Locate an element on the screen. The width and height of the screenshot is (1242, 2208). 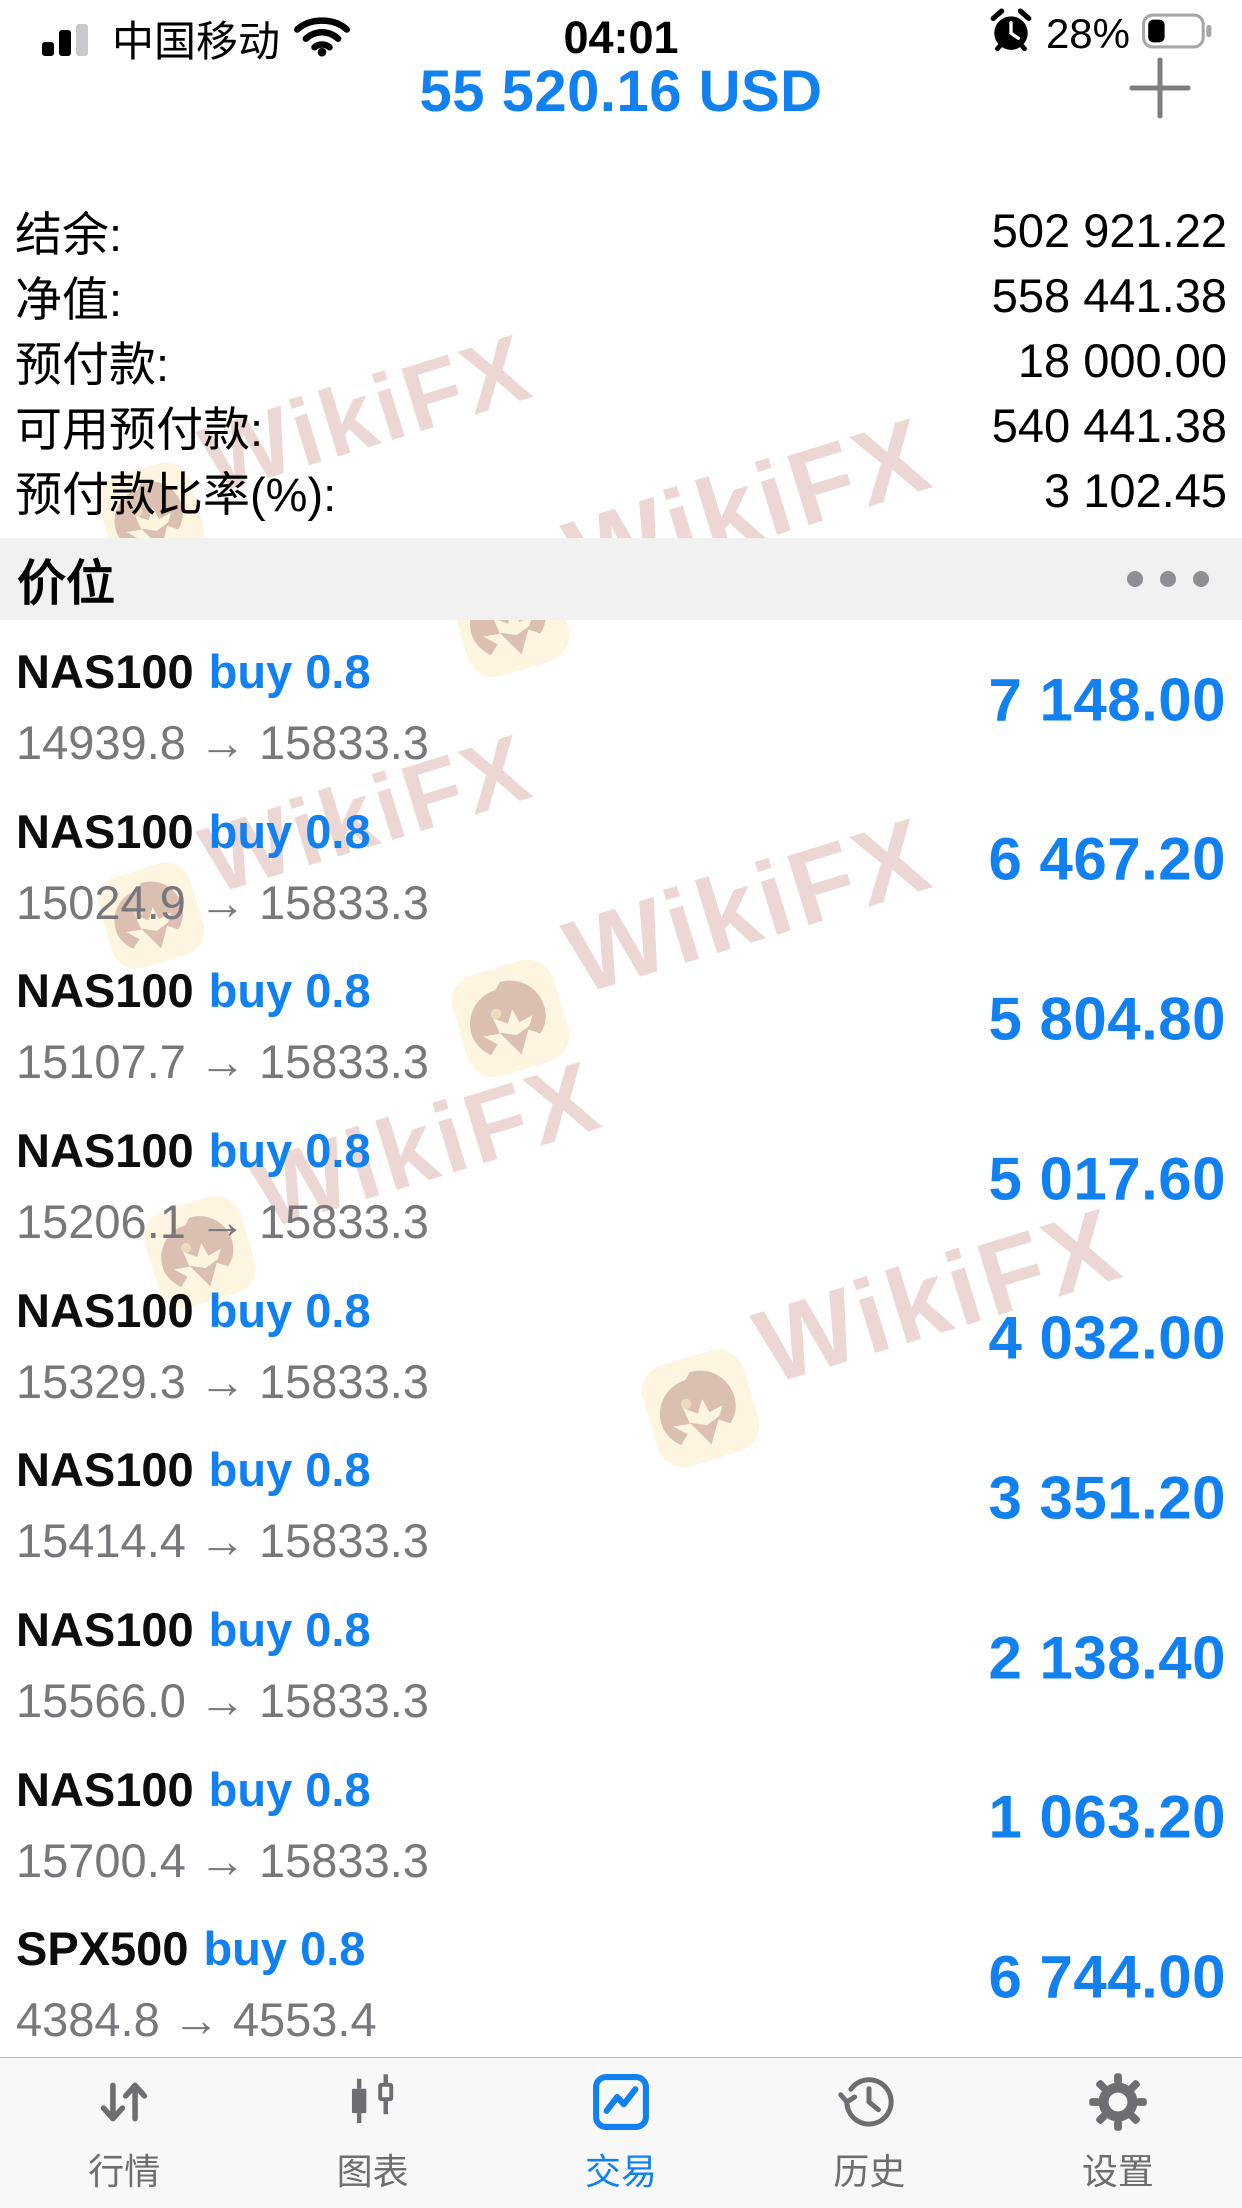
summary-row: 可用预付款: 540 441.38 is located at coordinates (621, 425).